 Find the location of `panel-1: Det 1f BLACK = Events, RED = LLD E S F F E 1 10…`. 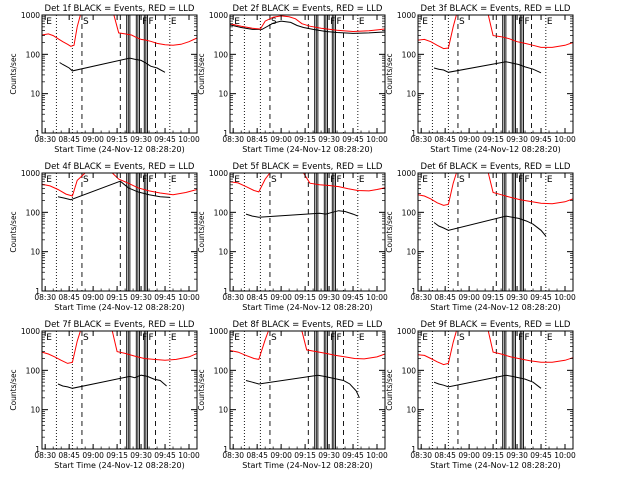

panel-1: Det 1f BLACK = Events, RED = LLD E S F F E 1 10… is located at coordinates (104, 79).